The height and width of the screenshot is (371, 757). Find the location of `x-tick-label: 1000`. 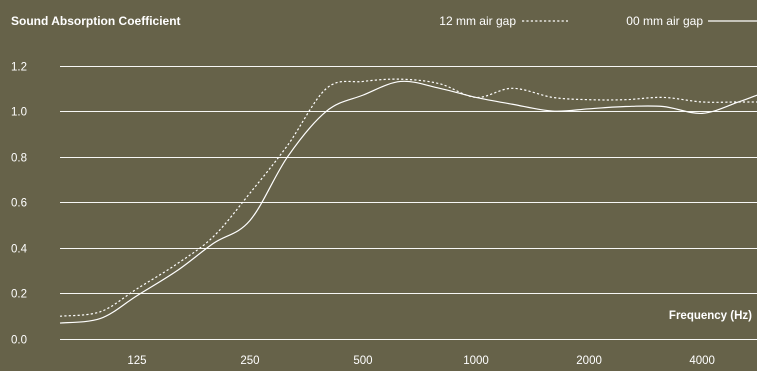

x-tick-label: 1000 is located at coordinates (476, 361).